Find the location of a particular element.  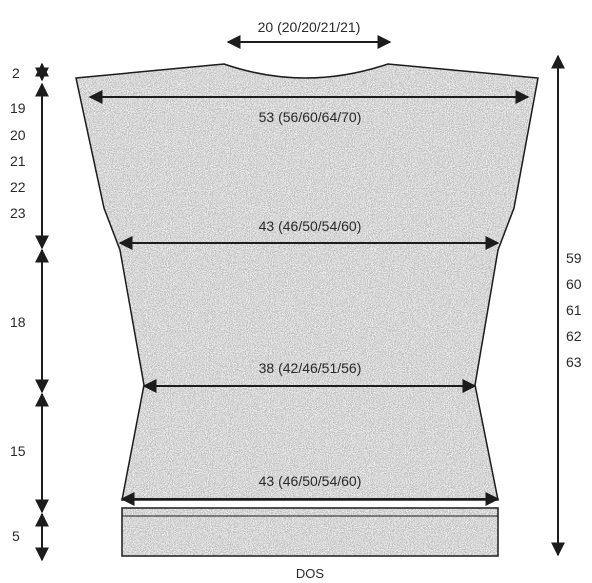

rib-band is located at coordinates (310, 532).